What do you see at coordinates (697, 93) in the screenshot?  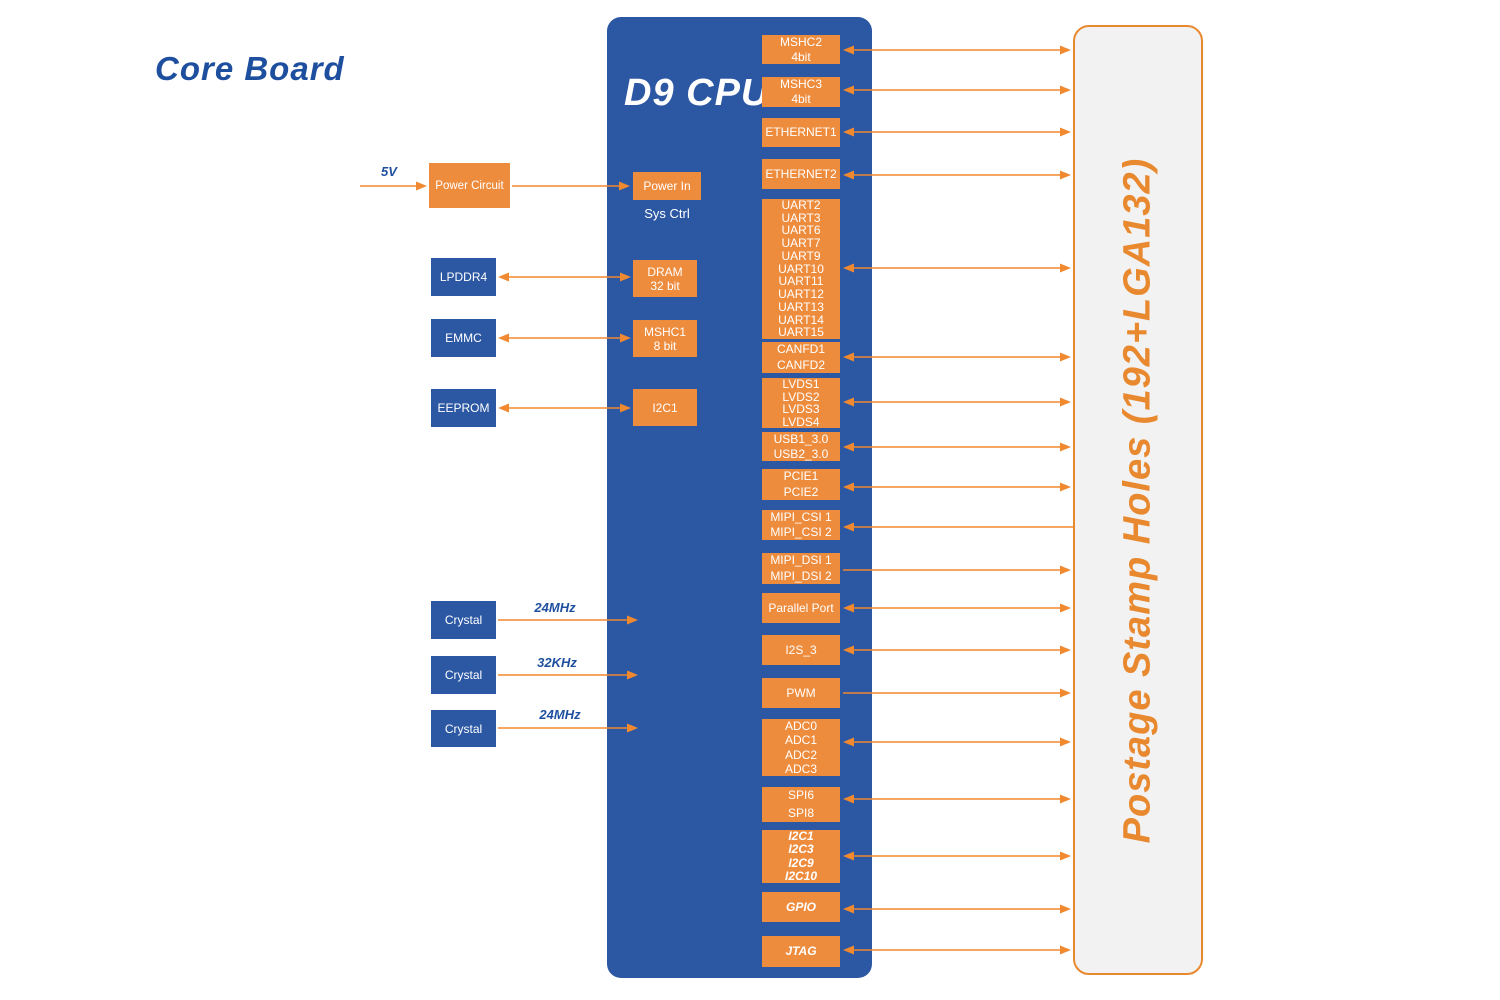 I see `cpu-title: D9 CPU` at bounding box center [697, 93].